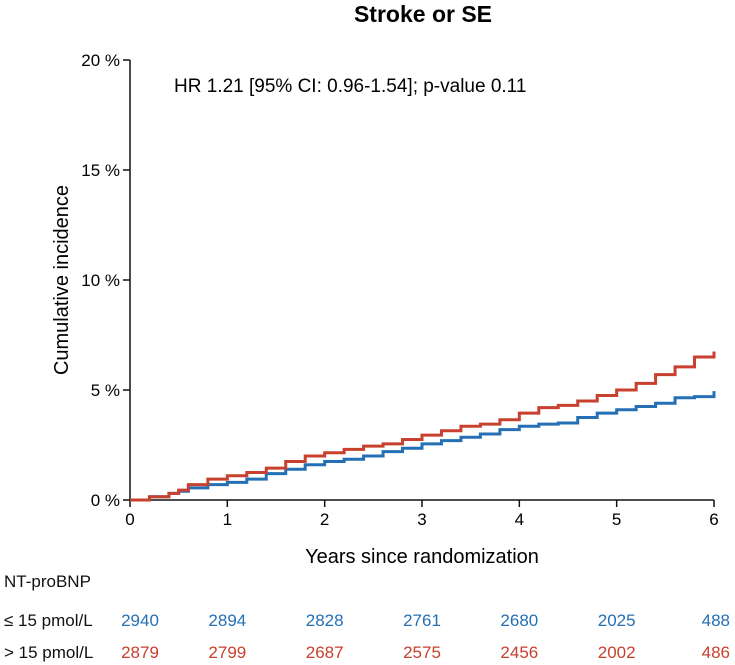 The height and width of the screenshot is (665, 735). Describe the element at coordinates (616, 652) in the screenshot. I see `risk-count: 2002` at that location.